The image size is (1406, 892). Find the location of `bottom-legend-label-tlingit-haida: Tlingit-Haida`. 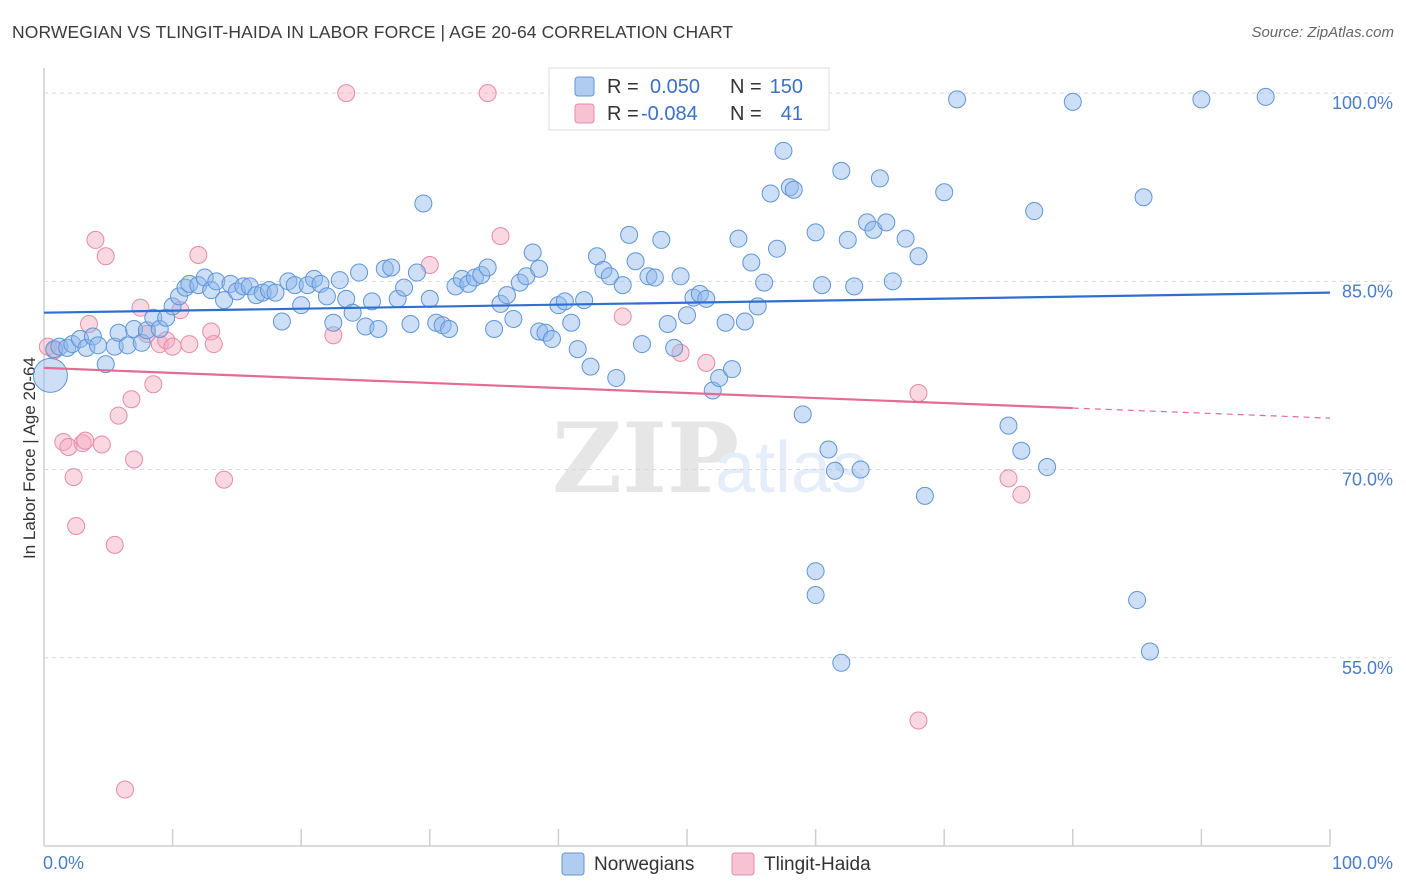

bottom-legend-label-tlingit-haida: Tlingit-Haida is located at coordinates (817, 864).